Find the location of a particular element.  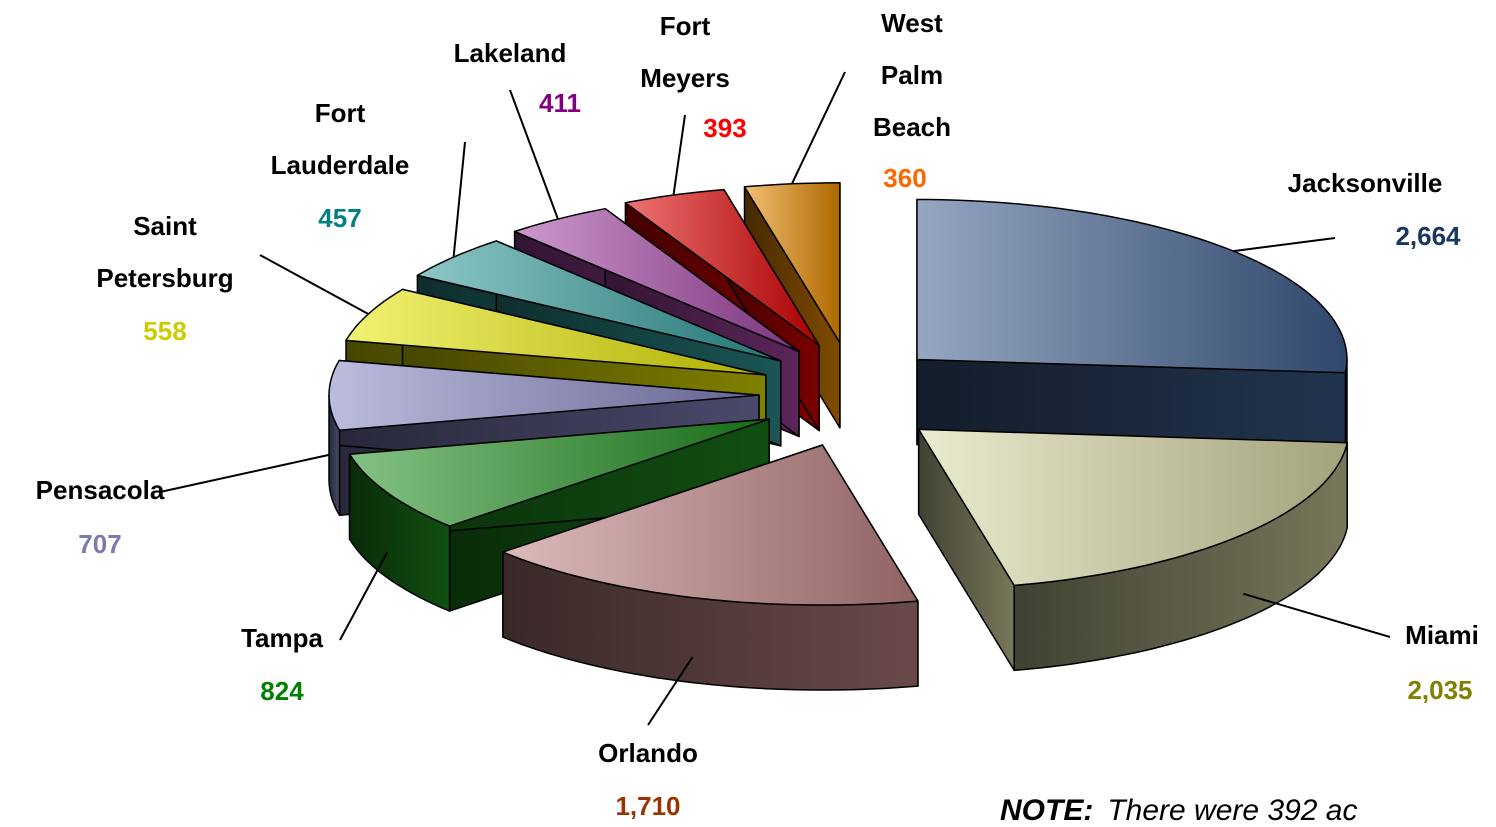

value-label: 360 is located at coordinates (904, 178).